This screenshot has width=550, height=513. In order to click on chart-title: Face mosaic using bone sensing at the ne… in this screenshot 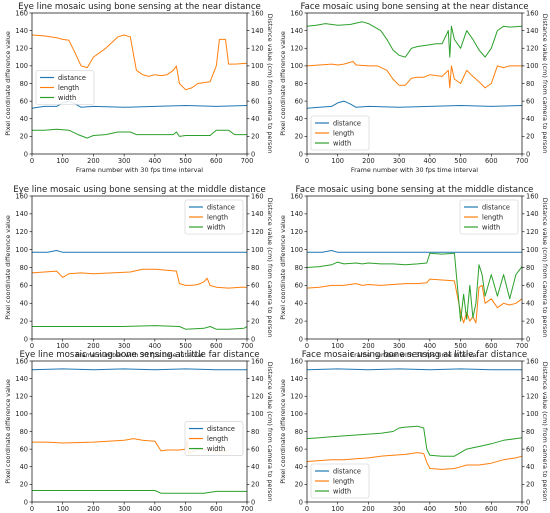, I will do `click(414, 7)`.